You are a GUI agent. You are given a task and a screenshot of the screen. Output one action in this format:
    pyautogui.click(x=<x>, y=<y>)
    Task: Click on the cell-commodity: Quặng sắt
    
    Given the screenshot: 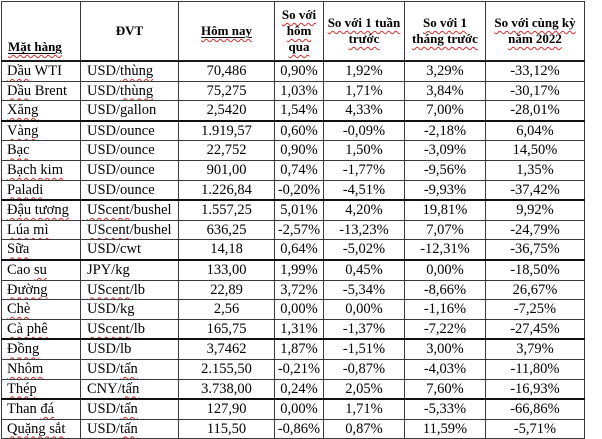 What is the action you would take?
    pyautogui.click(x=41, y=428)
    